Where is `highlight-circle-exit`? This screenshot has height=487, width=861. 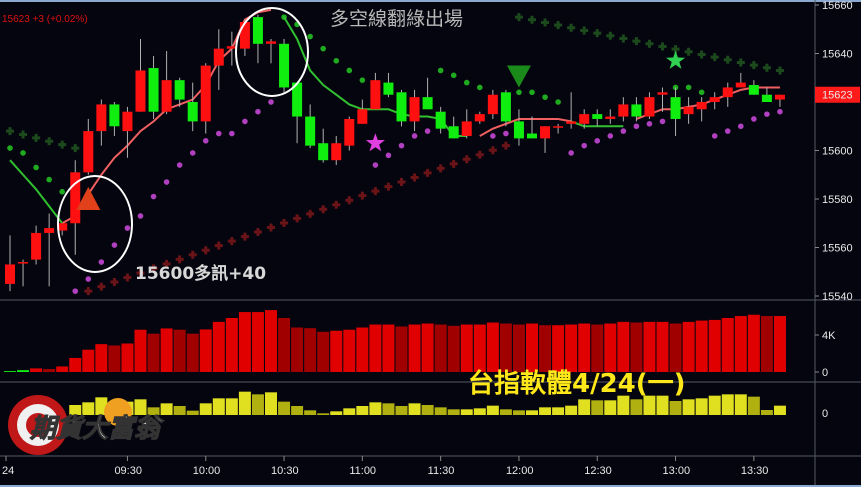
highlight-circle-exit is located at coordinates (272, 52).